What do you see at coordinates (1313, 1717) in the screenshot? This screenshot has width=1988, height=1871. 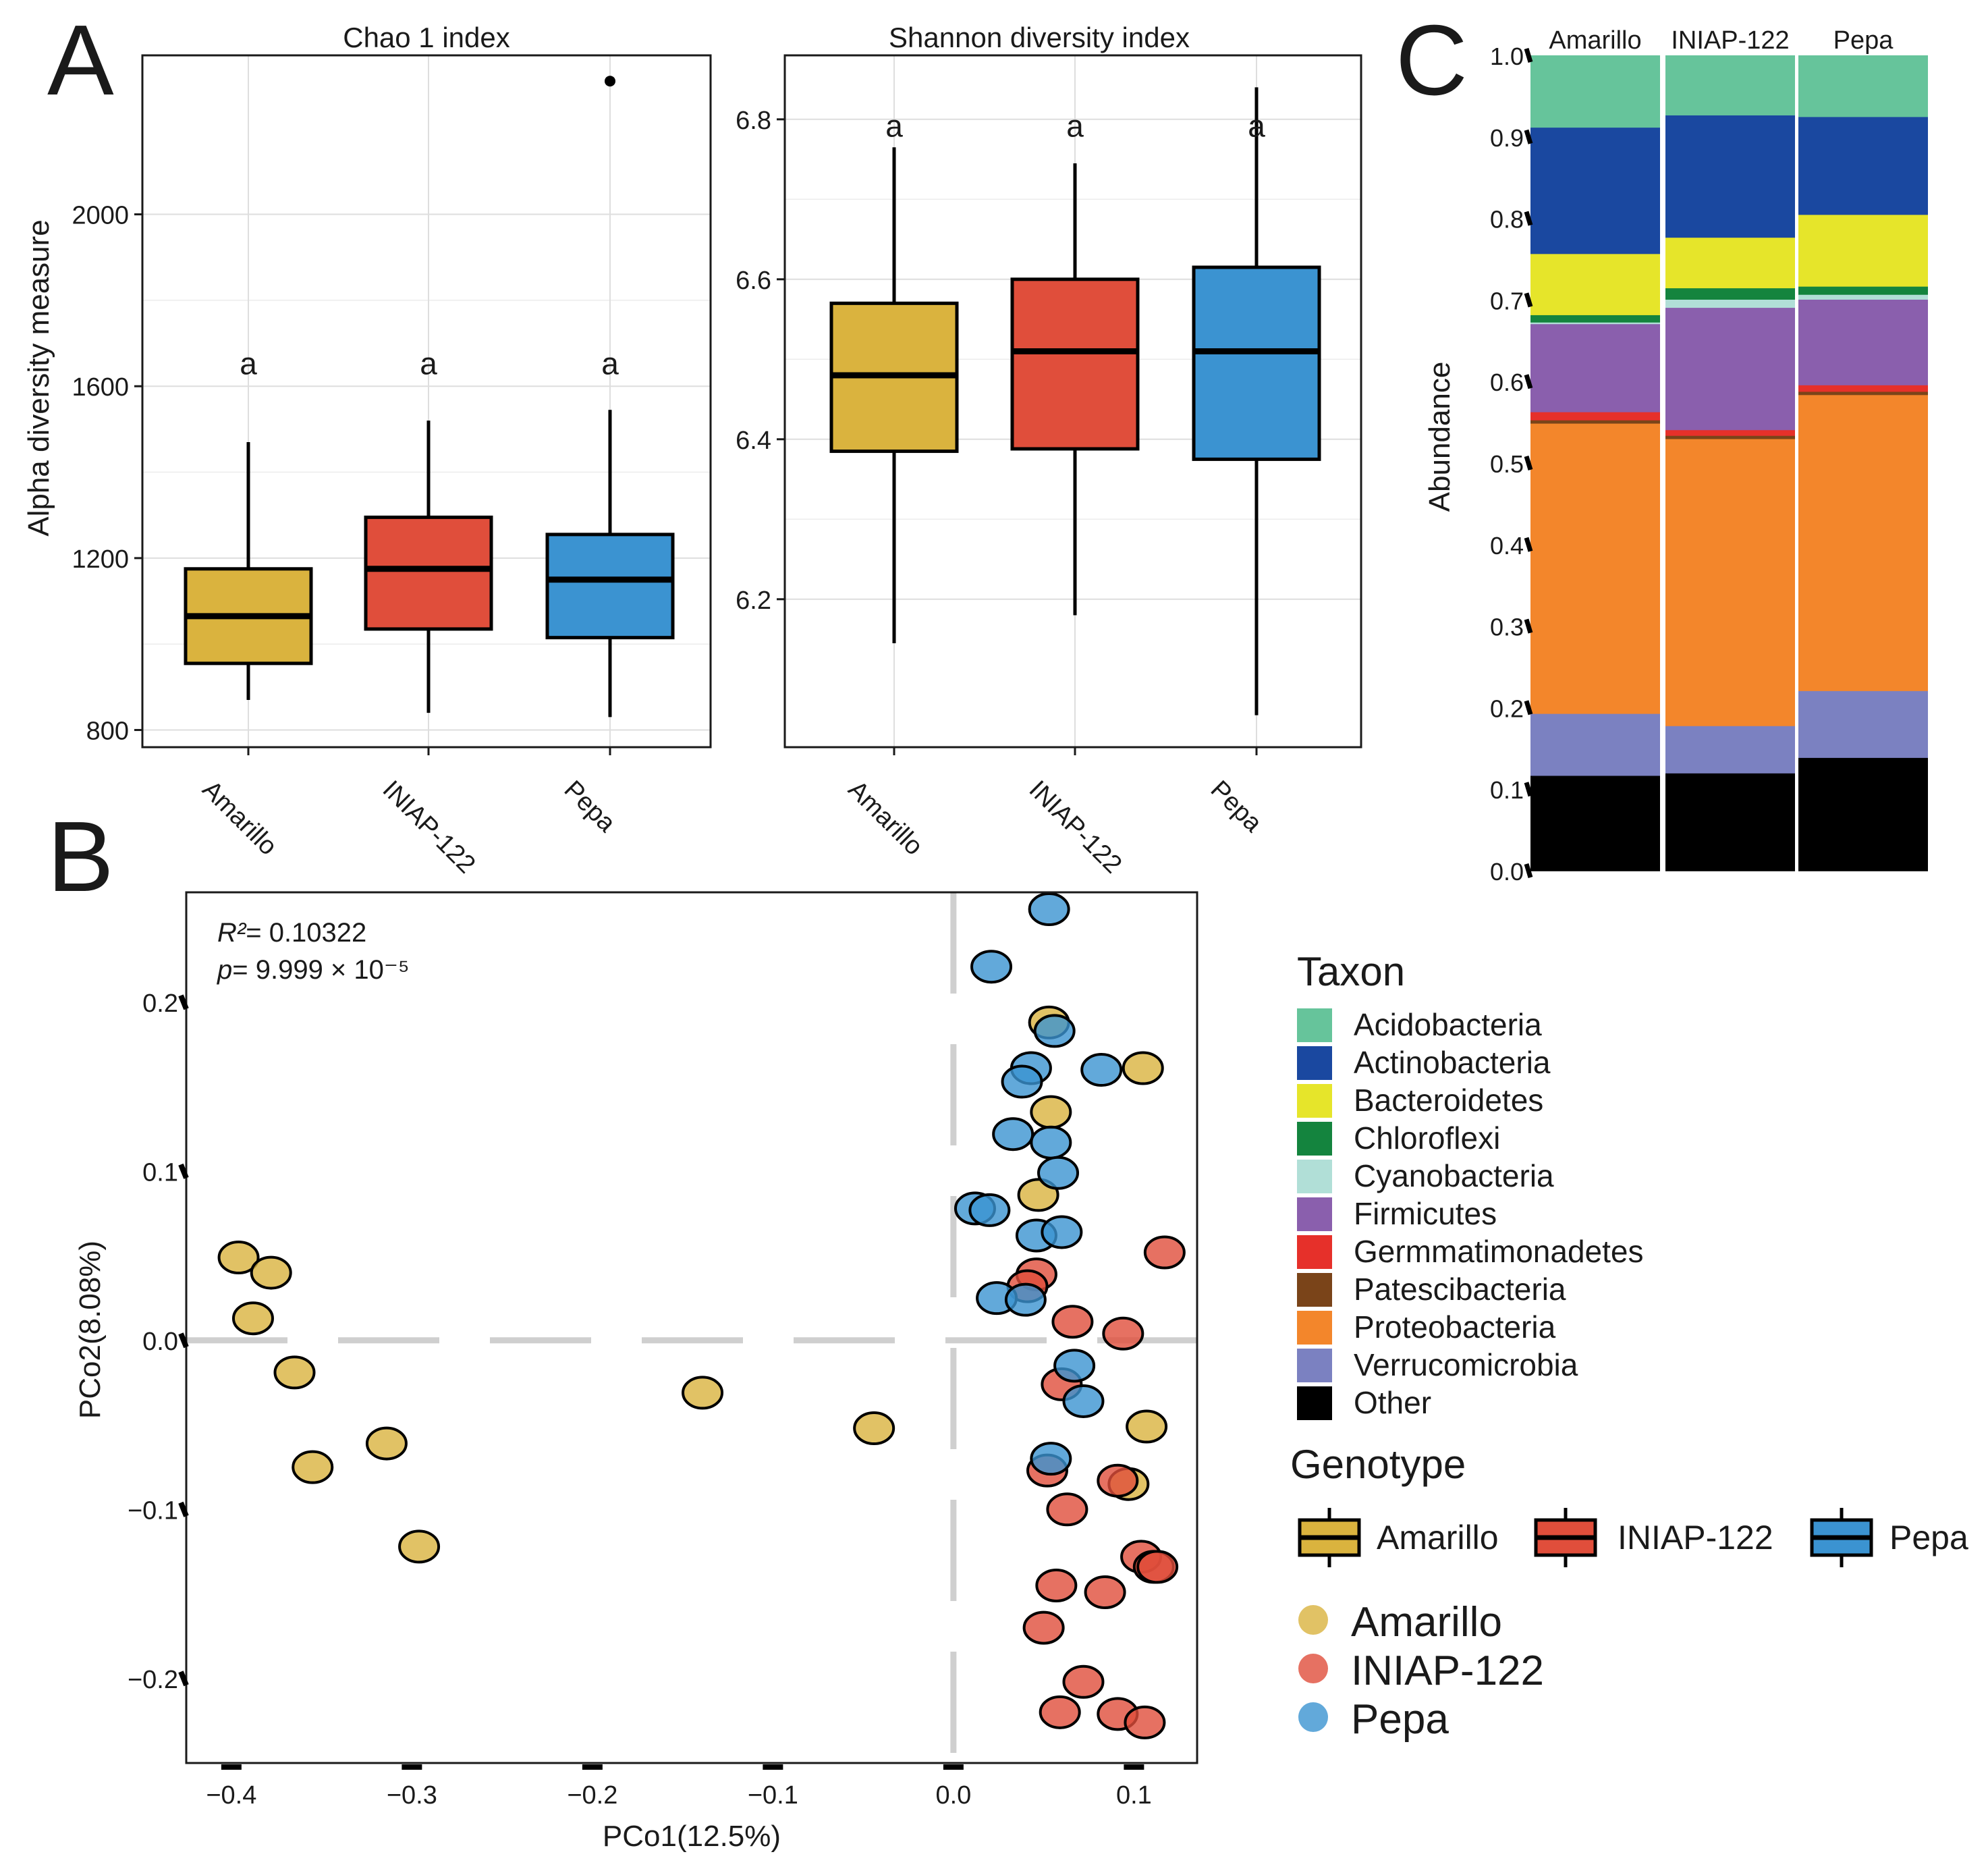 I see `point-key-pepa` at bounding box center [1313, 1717].